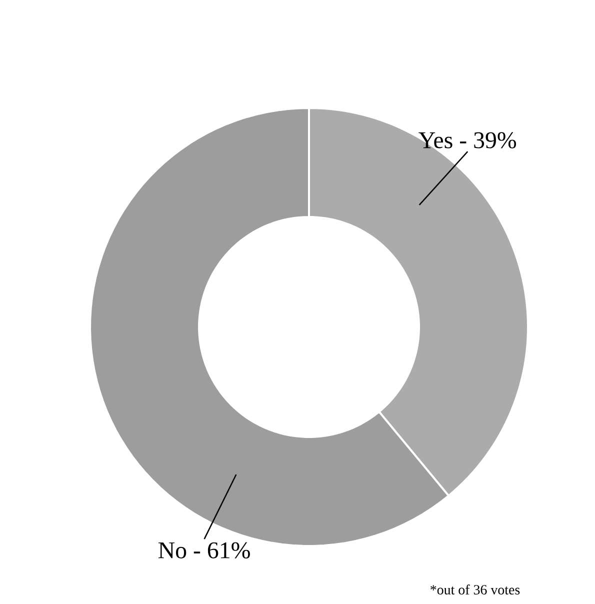 This screenshot has height=604, width=595. Describe the element at coordinates (475, 589) in the screenshot. I see `text: *out of 36 votes` at that location.